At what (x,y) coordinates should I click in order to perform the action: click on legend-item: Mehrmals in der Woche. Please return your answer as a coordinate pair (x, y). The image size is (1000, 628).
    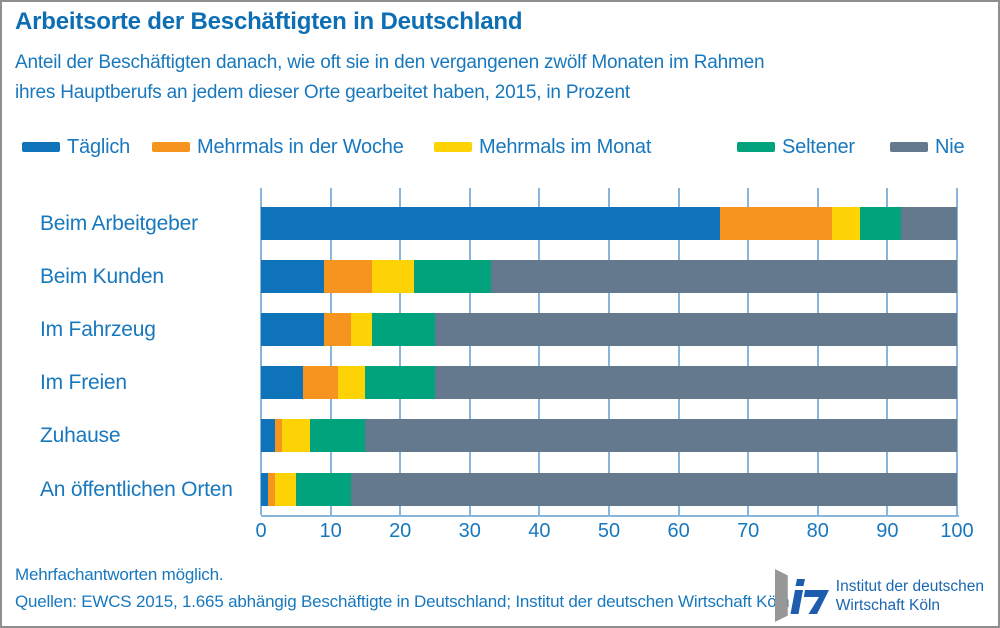
    Looking at the image, I should click on (278, 147).